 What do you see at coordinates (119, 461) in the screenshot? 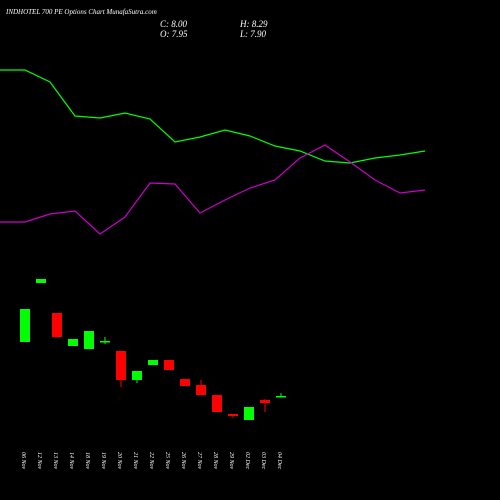
I see `x-tick-label: 20 Nov` at bounding box center [119, 461].